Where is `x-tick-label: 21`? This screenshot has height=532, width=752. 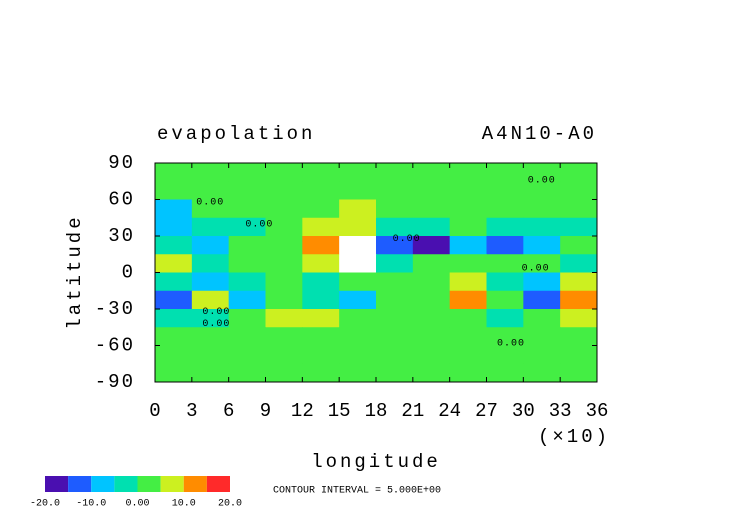
x-tick-label: 21 is located at coordinates (412, 411).